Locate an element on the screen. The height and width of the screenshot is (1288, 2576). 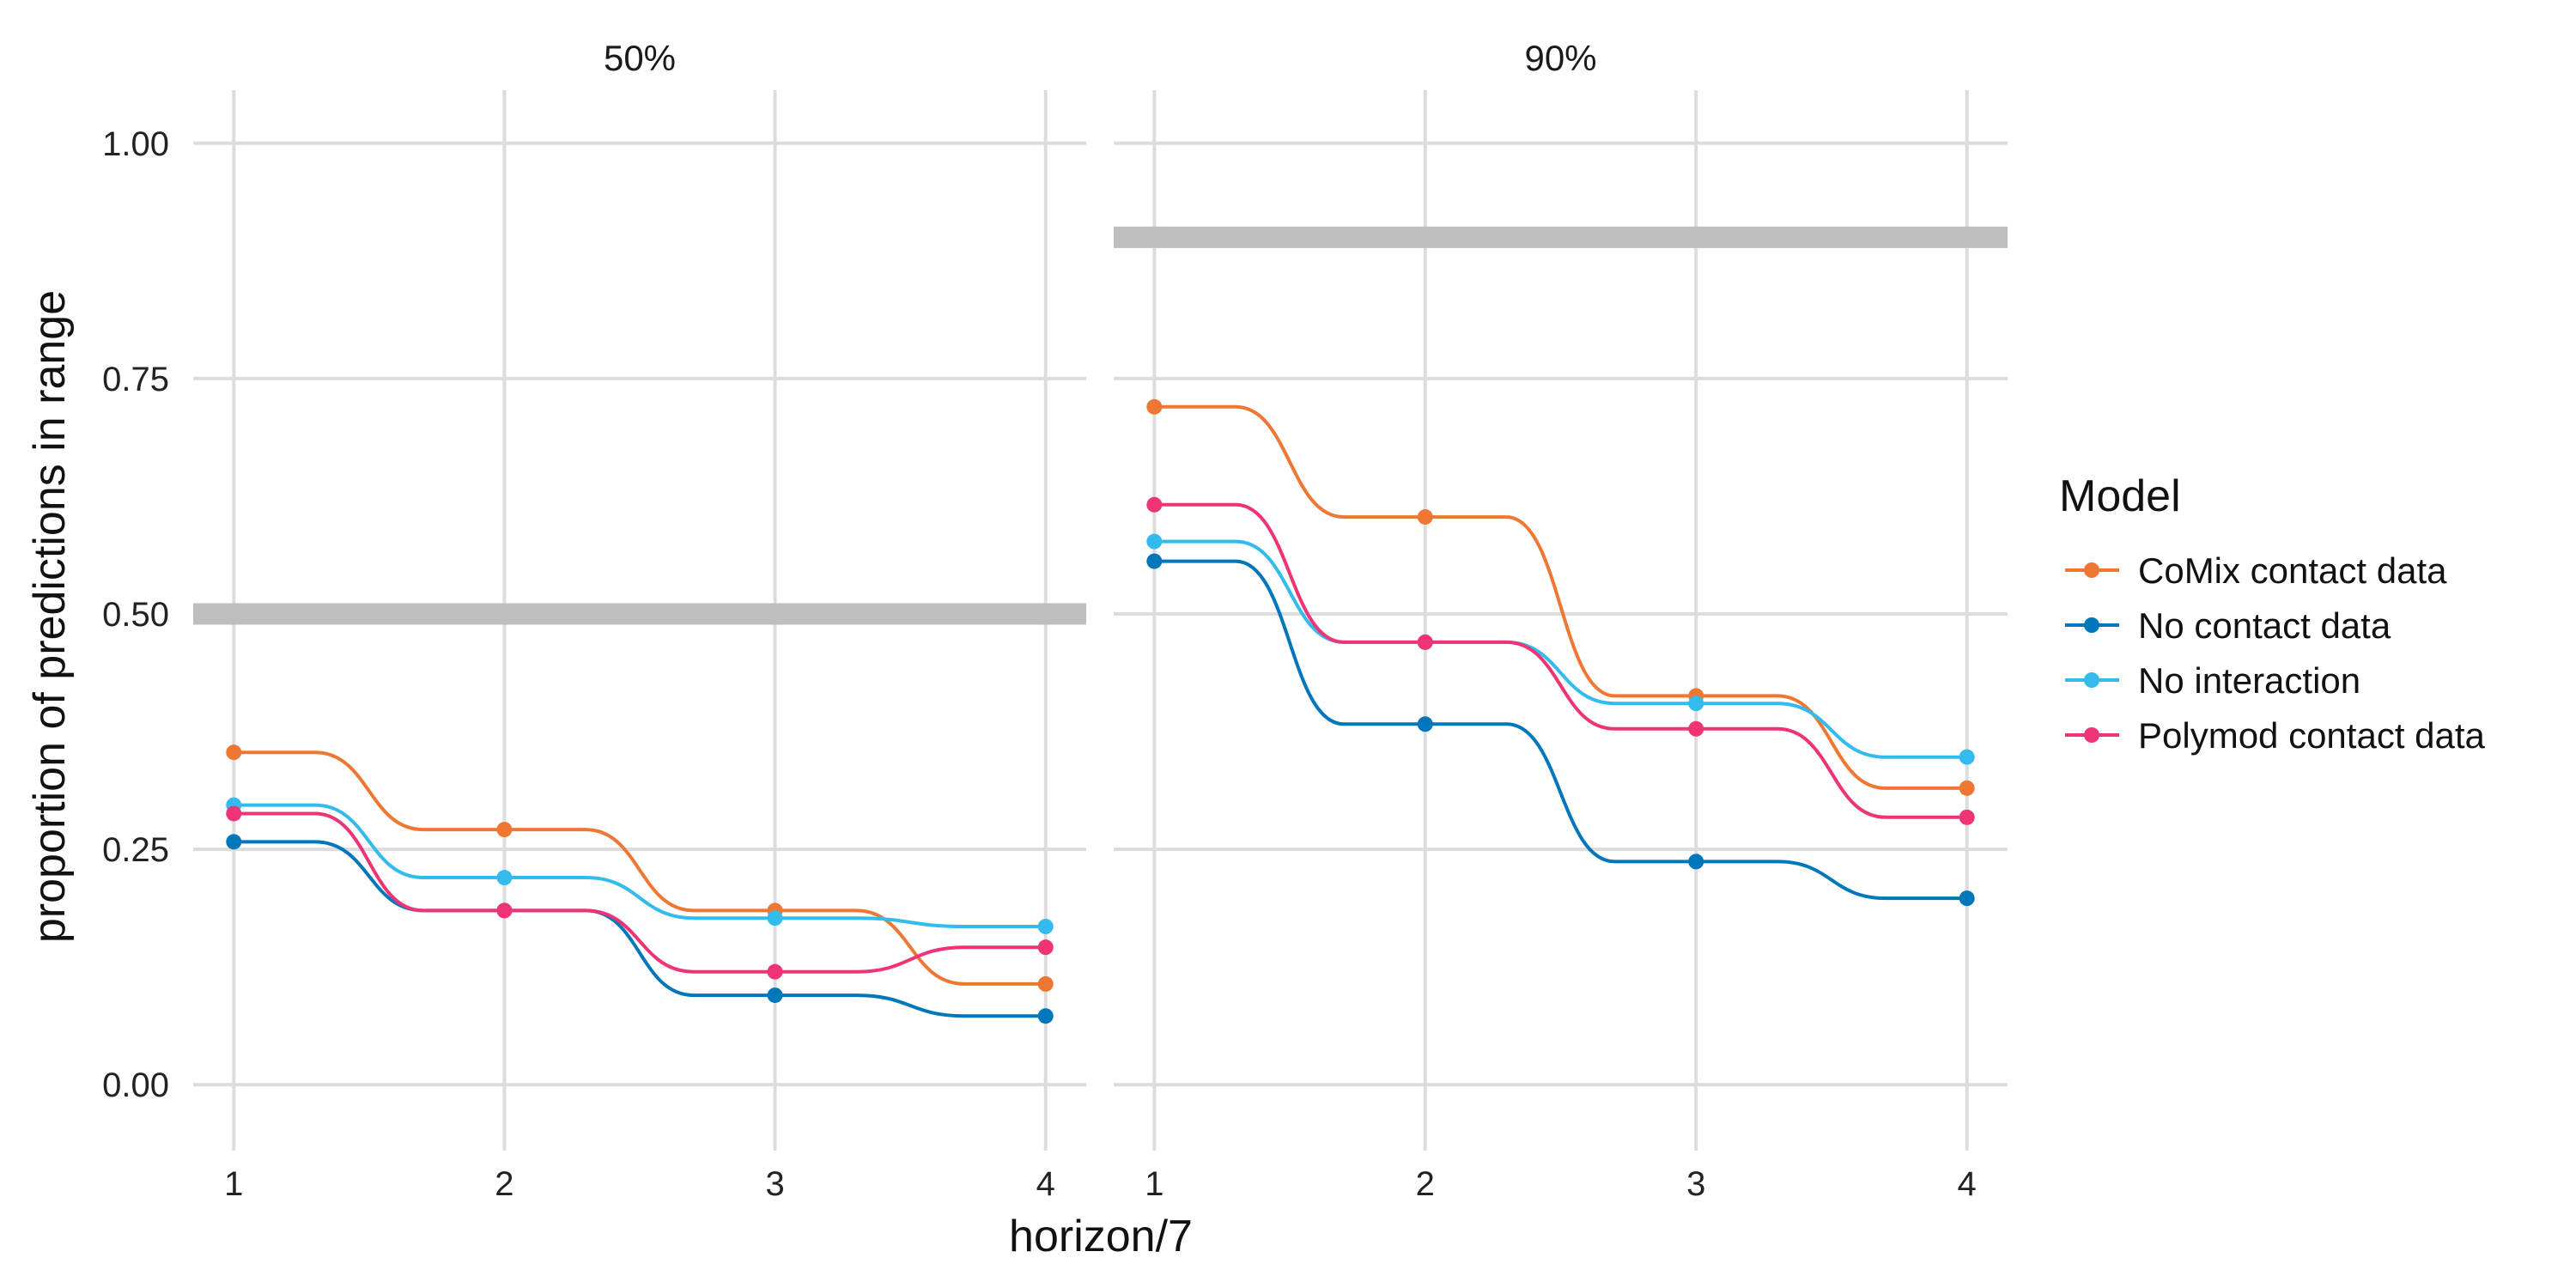
y-tick-label: 0.00 is located at coordinates (135, 1085).